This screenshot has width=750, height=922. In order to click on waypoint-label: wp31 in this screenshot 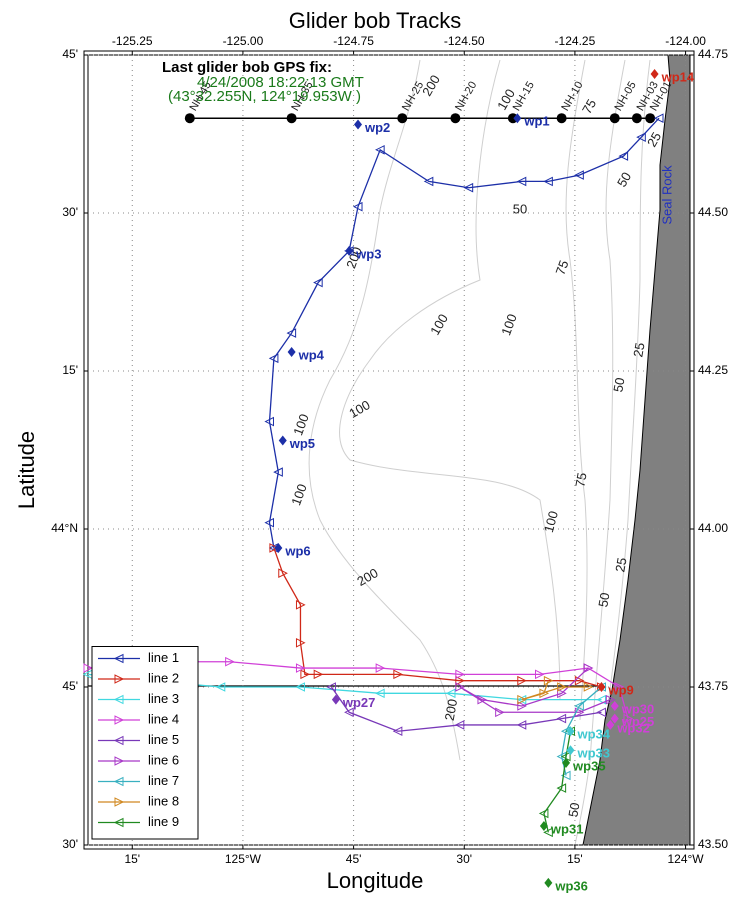, I will do `click(567, 828)`.